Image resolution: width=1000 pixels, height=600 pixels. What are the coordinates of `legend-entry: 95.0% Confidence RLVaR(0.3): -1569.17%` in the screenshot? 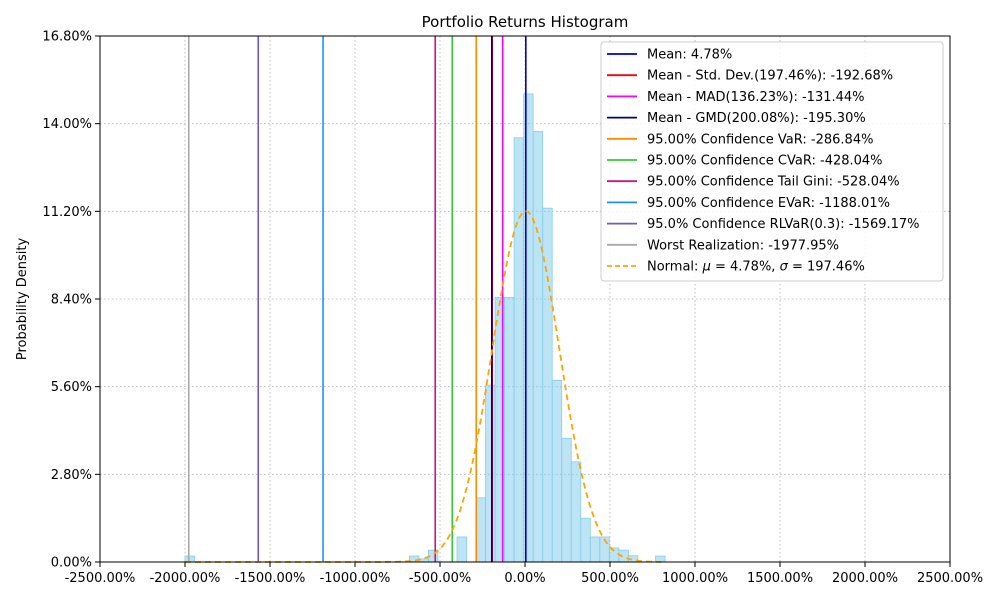 It's located at (783, 224).